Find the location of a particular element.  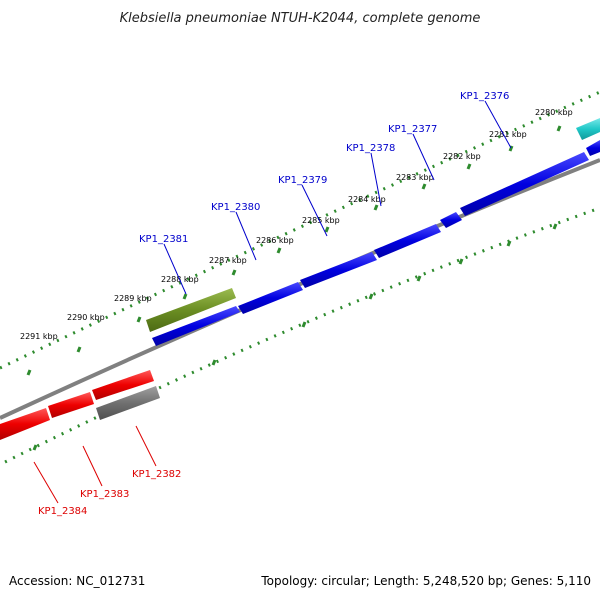

gene-label-kp1-2381: KP1_2381 is located at coordinates (163, 239).